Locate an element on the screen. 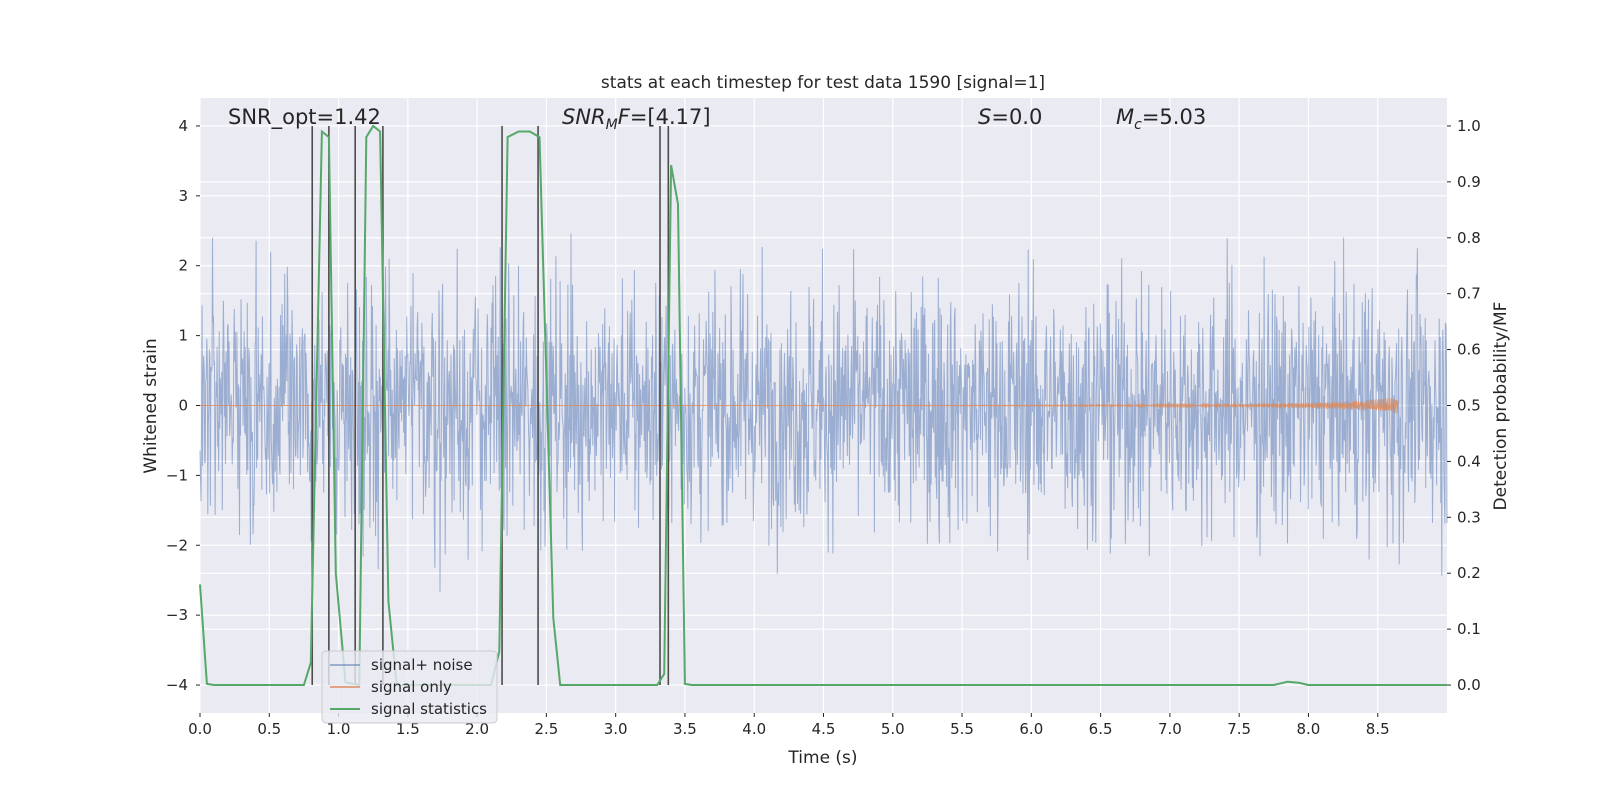 The width and height of the screenshot is (1600, 800). annotation-snr-mf: SNRMF=[4.17] is located at coordinates (636, 119).